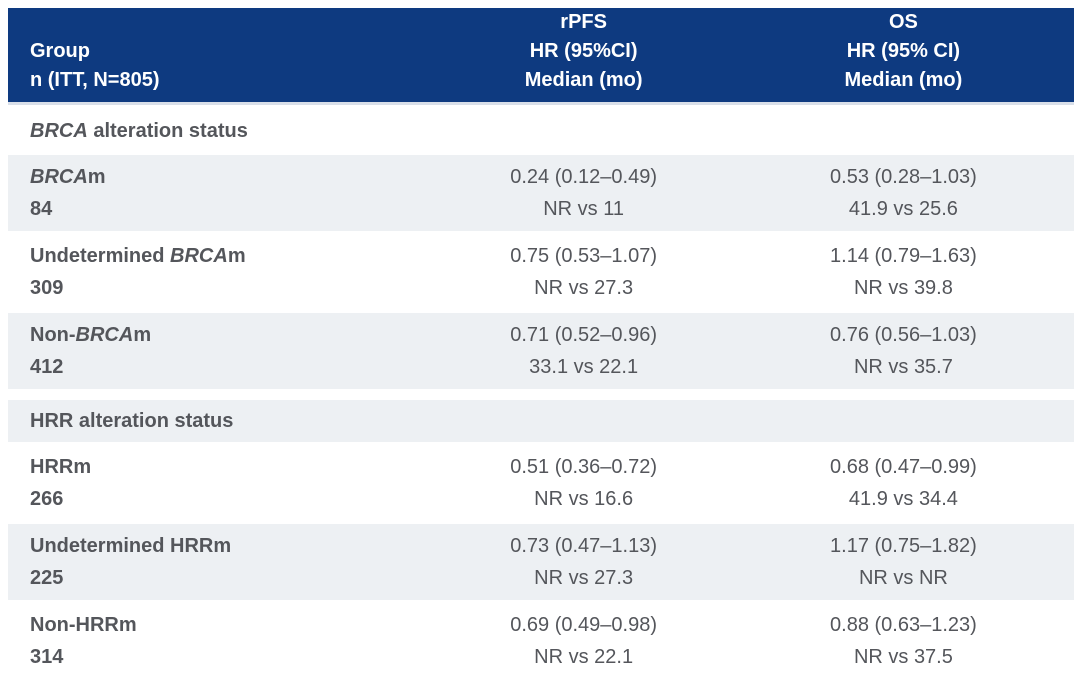 This screenshot has height=687, width=1080. What do you see at coordinates (903, 193) in the screenshot?
I see `os-cell: 0.53 (0.28–1.03) 41.9 vs 25.6` at bounding box center [903, 193].